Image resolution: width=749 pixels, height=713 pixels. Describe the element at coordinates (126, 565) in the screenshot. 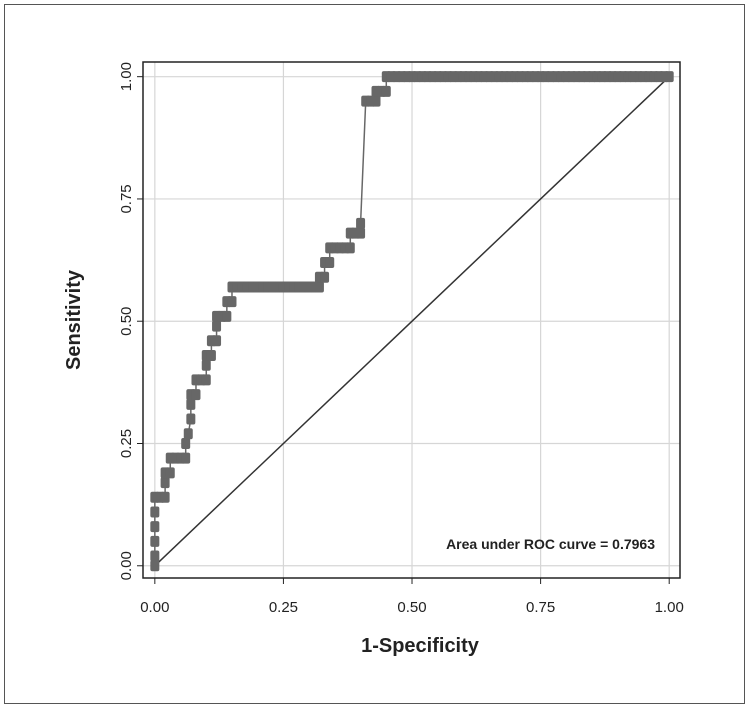

I see `y-tick-label: 0.00` at that location.